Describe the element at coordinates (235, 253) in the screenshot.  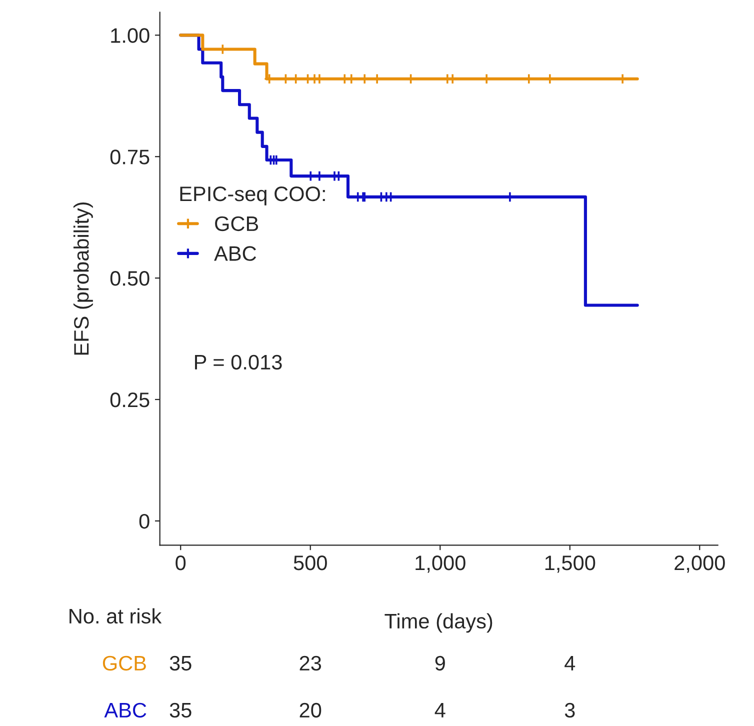
I see `legend-label: ABC` at that location.